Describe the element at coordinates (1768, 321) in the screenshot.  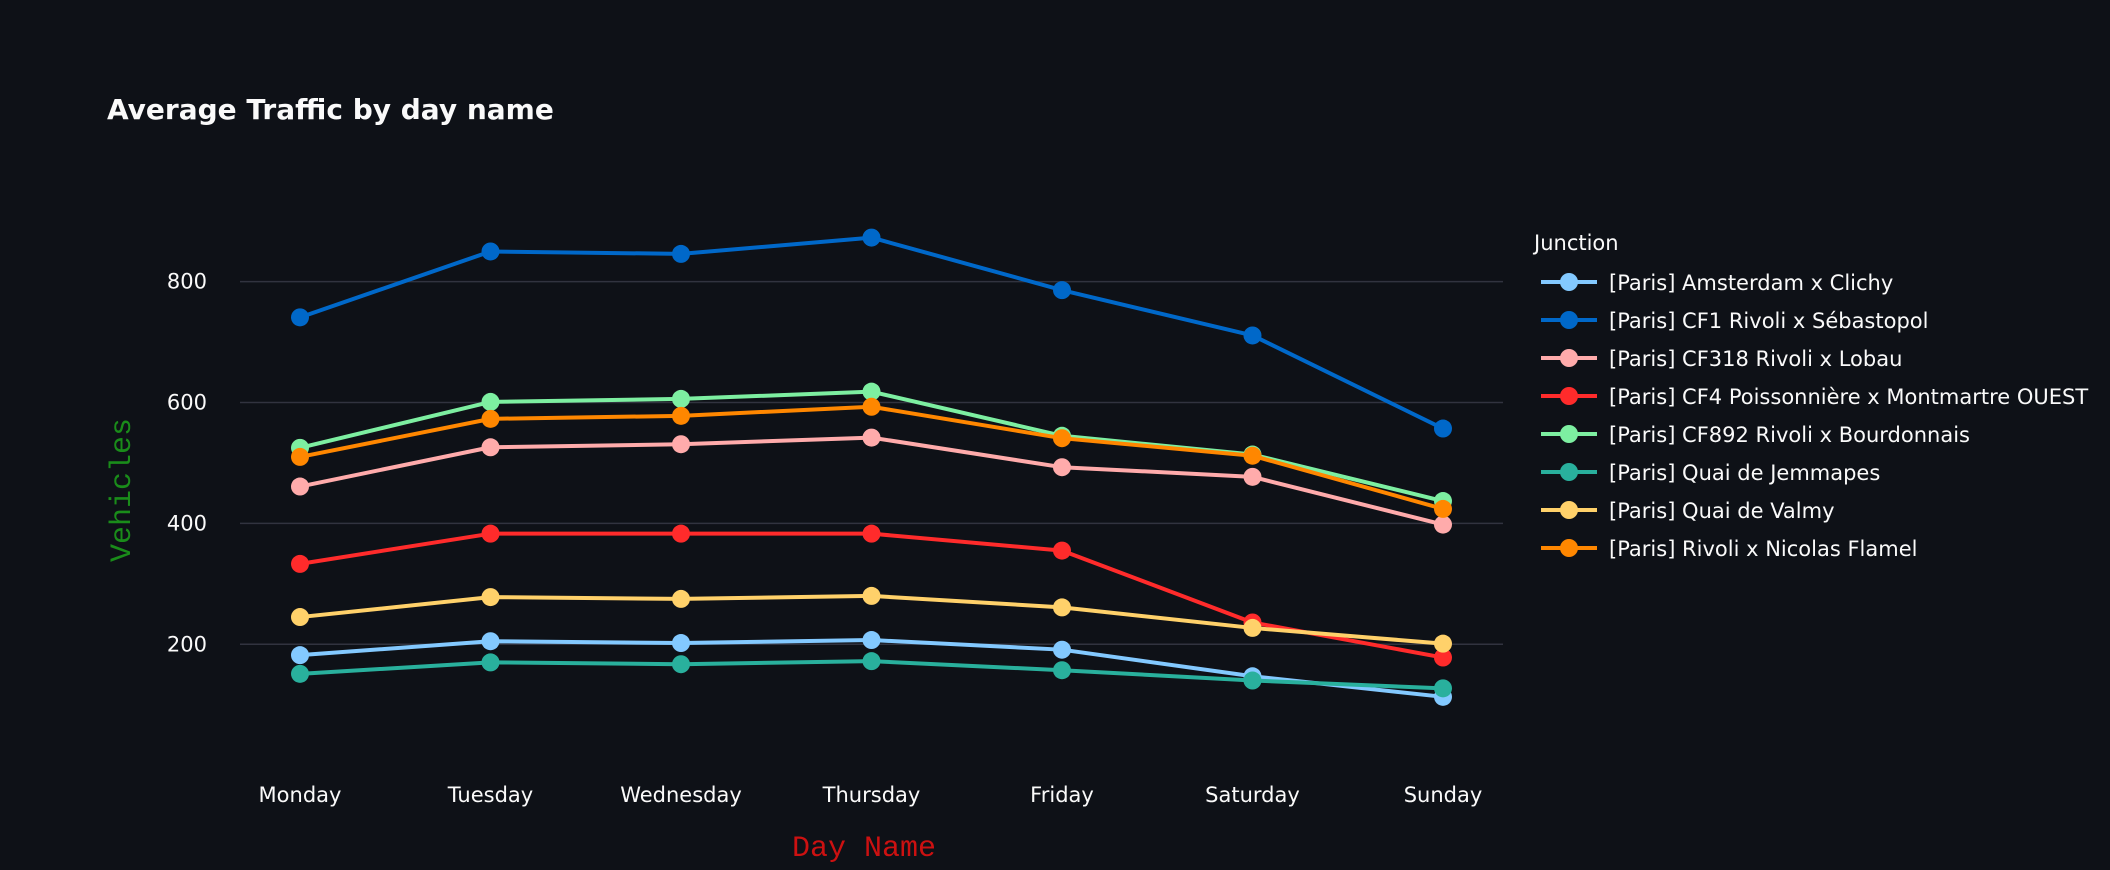
I see `legend-label: [Paris] CF1 Rivoli x Sébastopol` at that location.